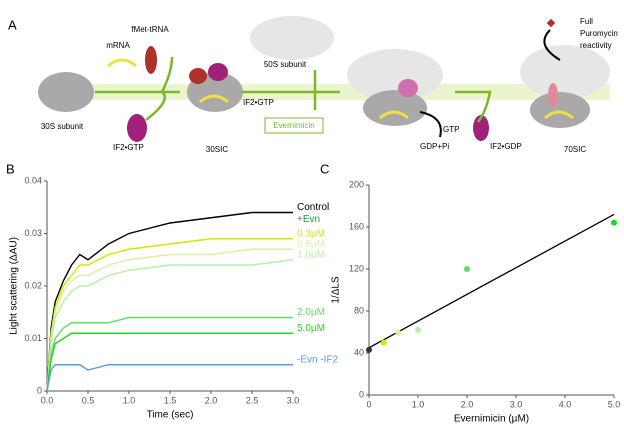  I want to click on panel-label: B, so click(10, 168).